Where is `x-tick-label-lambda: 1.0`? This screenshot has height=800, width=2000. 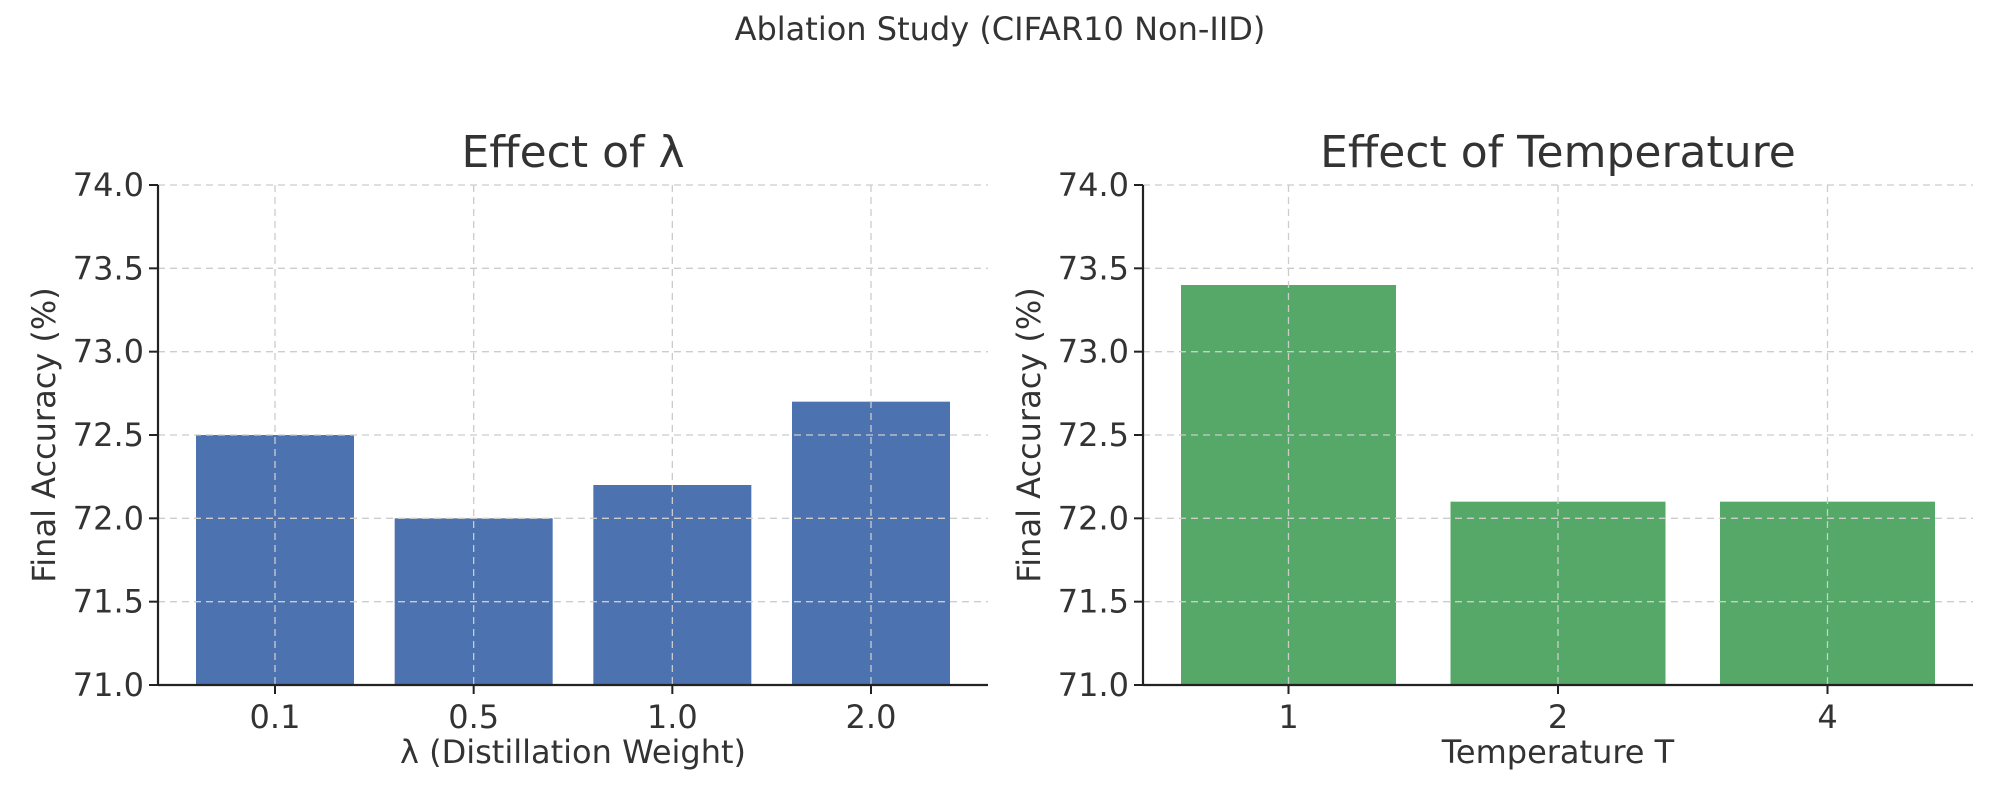
x-tick-label-lambda: 1.0 is located at coordinates (672, 717).